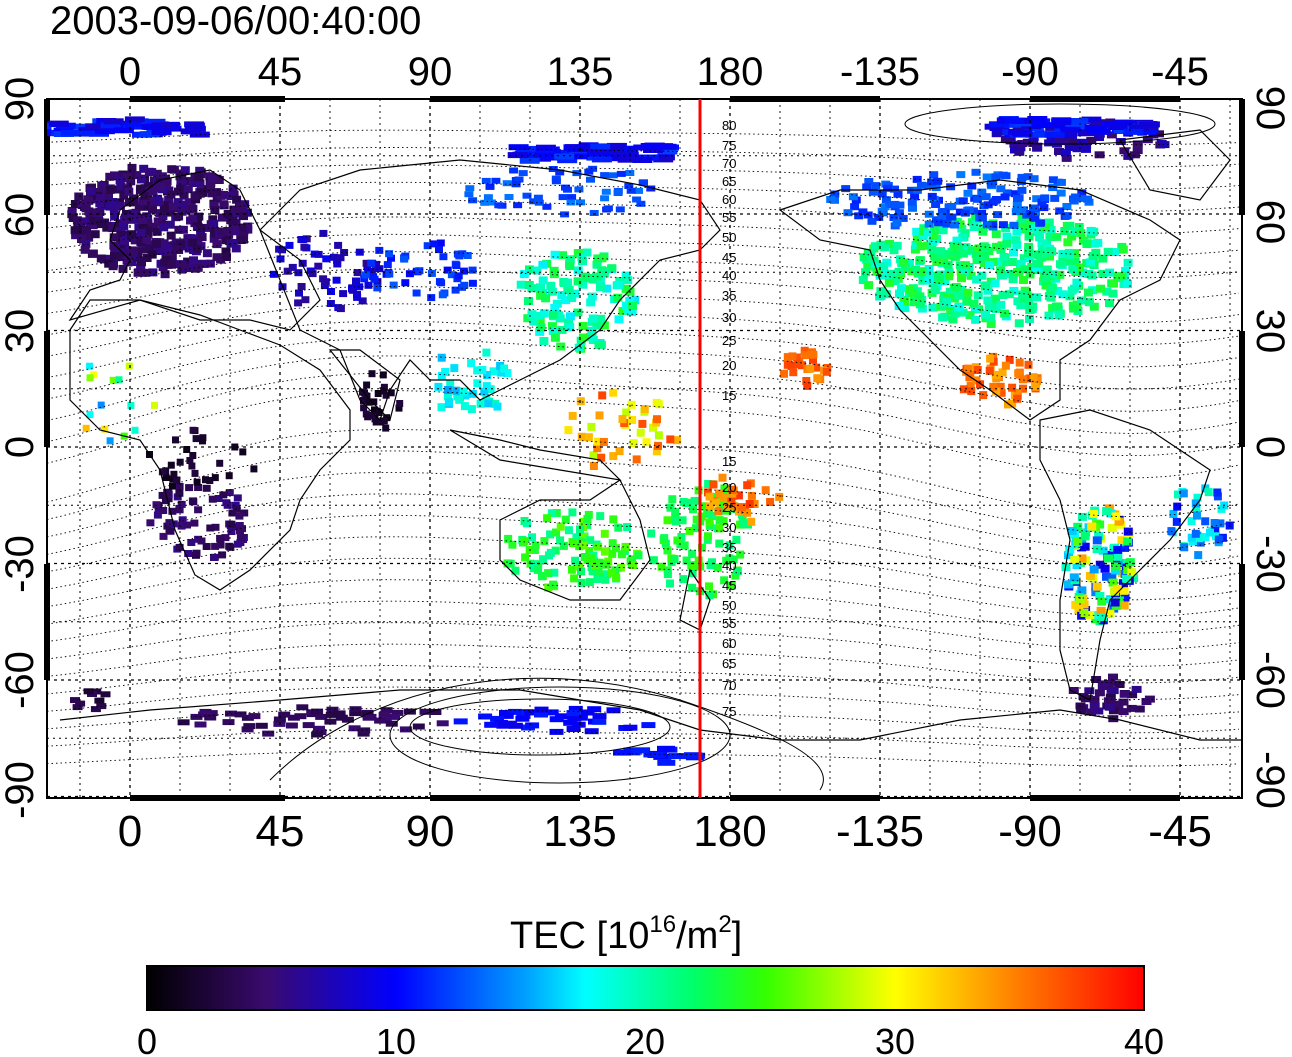 The image size is (1292, 1057). Describe the element at coordinates (21, 564) in the screenshot. I see `left-axis-label: -30` at that location.